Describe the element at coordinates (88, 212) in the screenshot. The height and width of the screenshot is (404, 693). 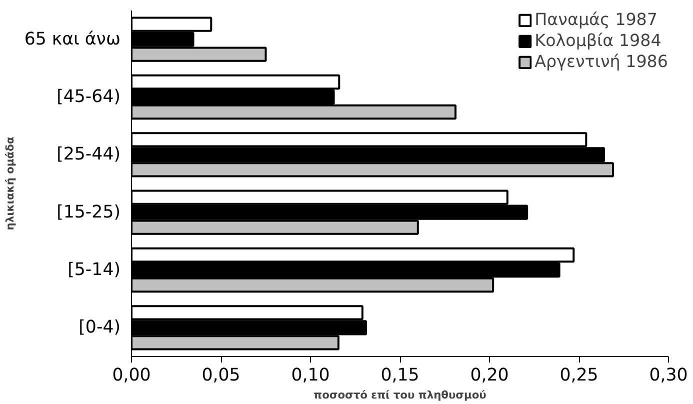
I see `y-tick-label: [15-25)` at that location.